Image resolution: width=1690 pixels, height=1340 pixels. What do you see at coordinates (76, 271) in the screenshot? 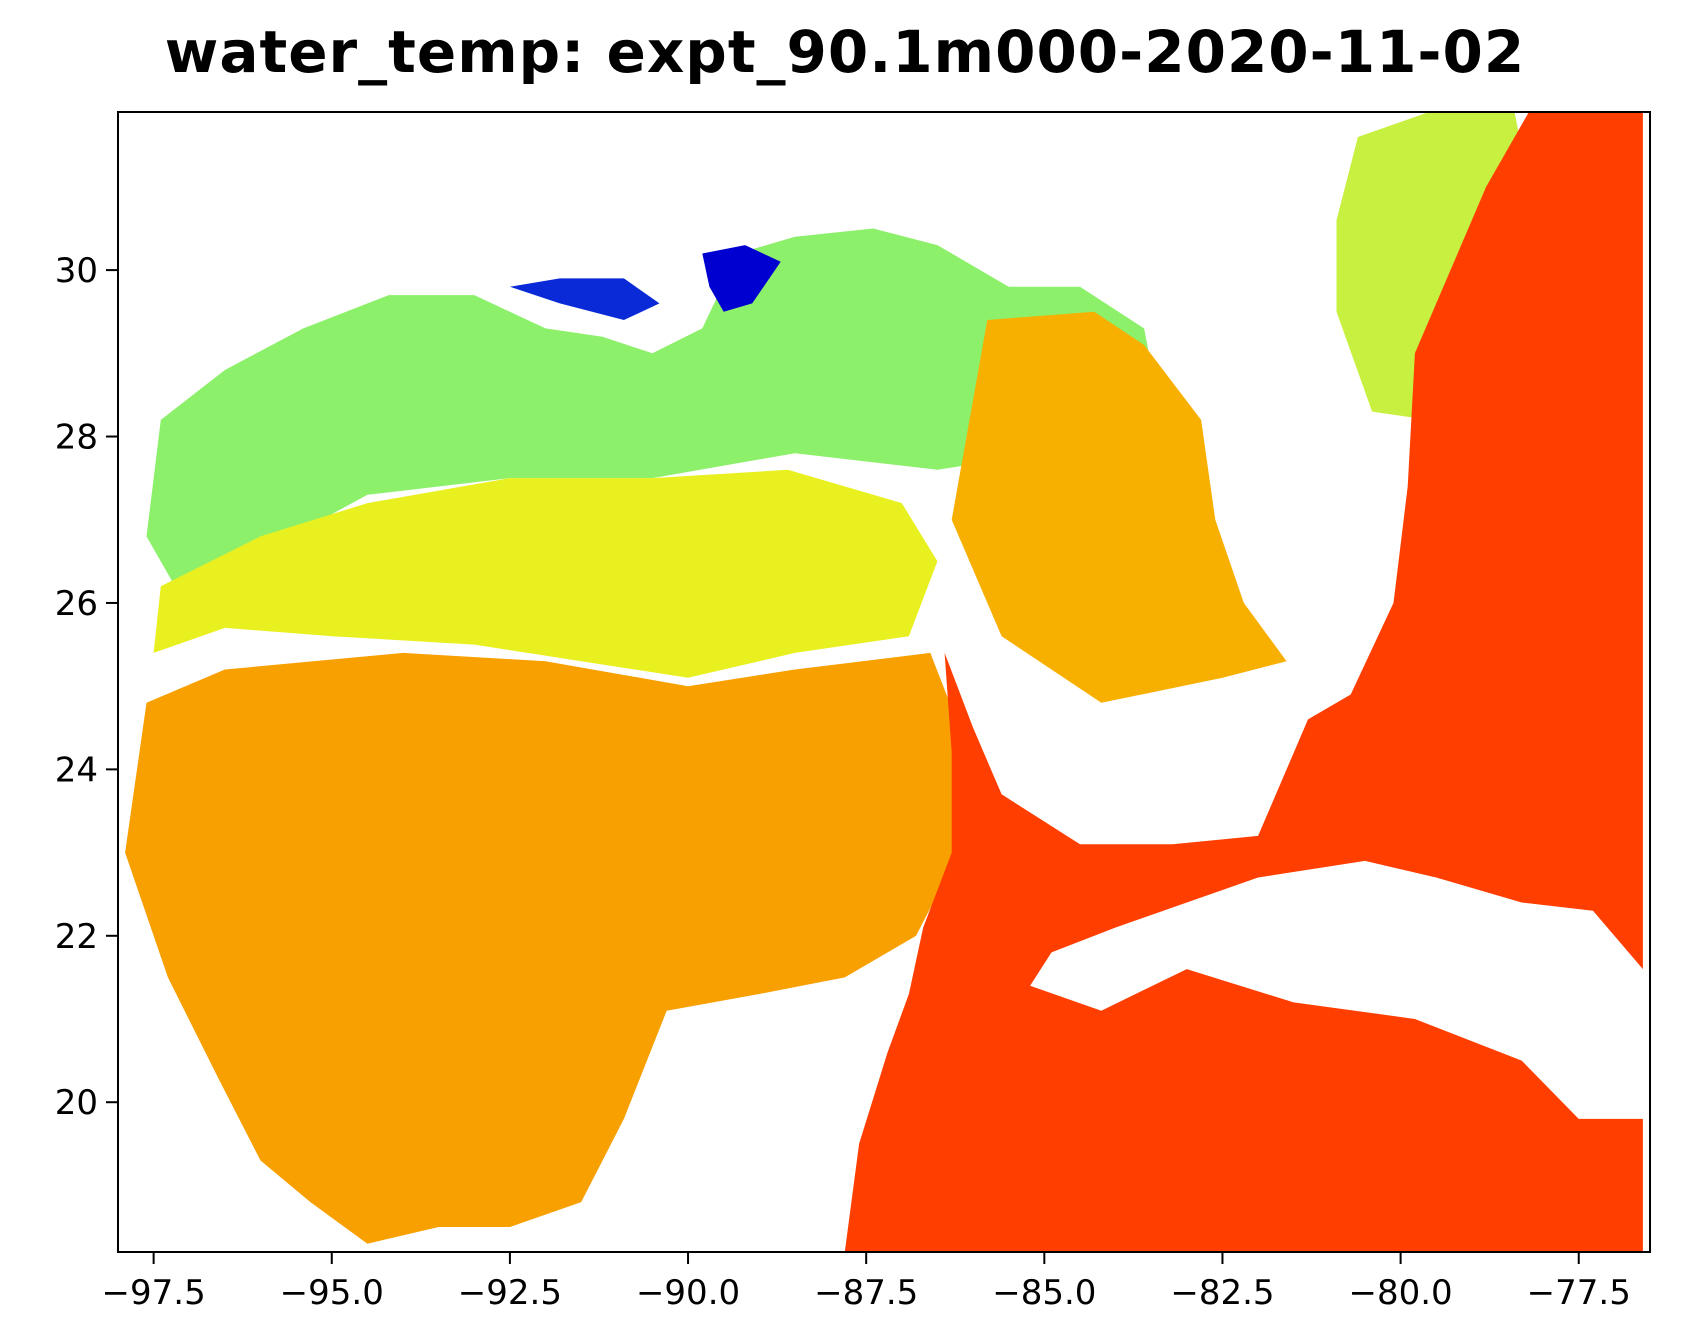
I see `y-tick-label: 30` at bounding box center [76, 271].